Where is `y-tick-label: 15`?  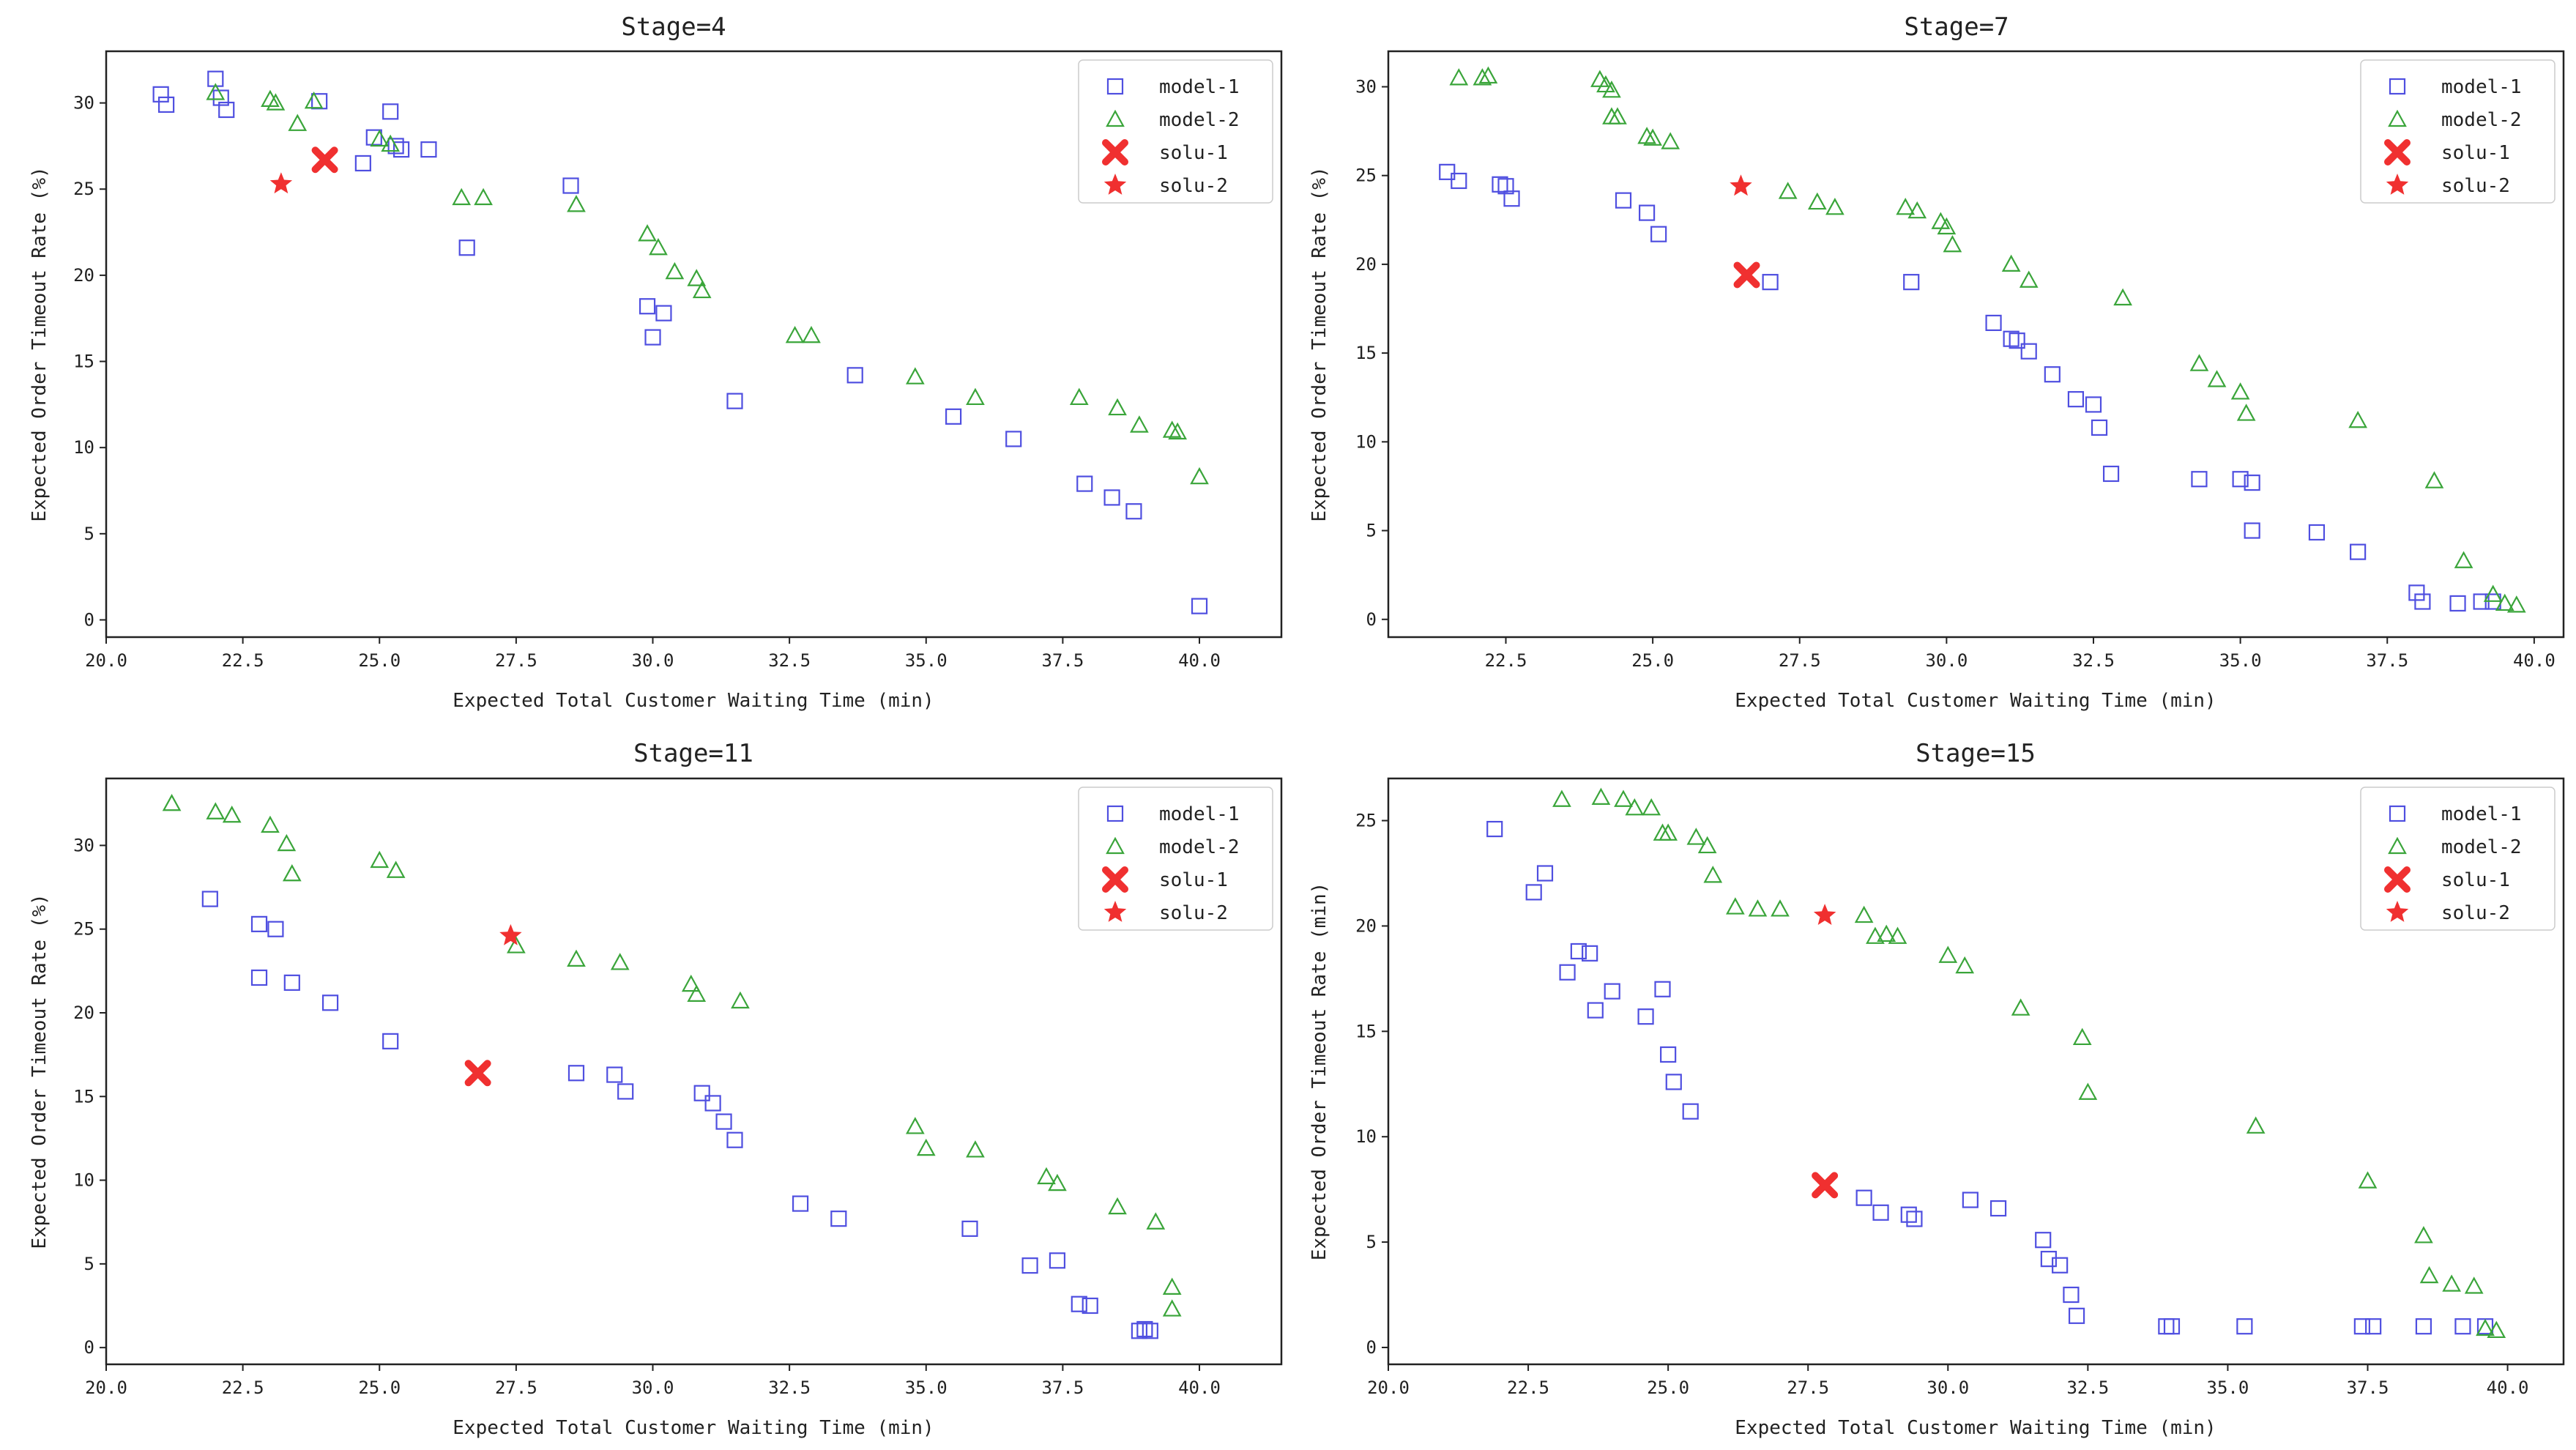
y-tick-label: 15 is located at coordinates (1366, 353).